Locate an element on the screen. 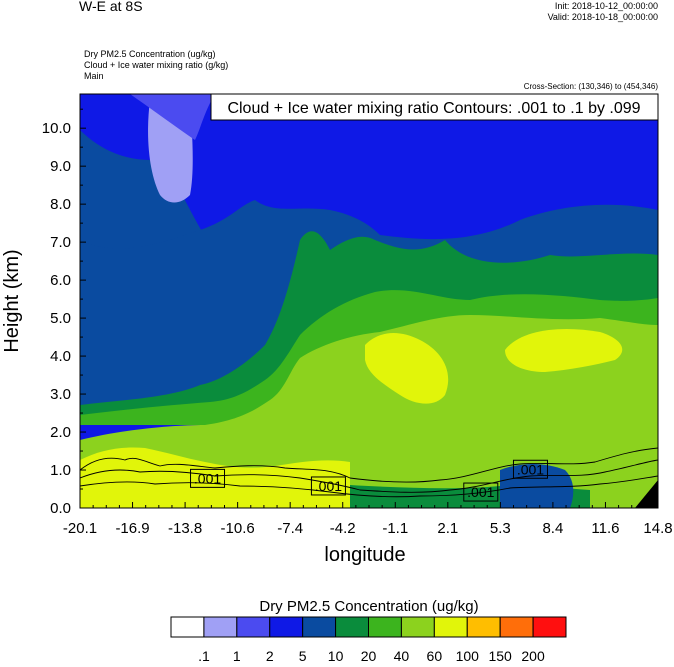  valid-time: Valid: 2018-10-18_00:00:00 is located at coordinates (602, 17).